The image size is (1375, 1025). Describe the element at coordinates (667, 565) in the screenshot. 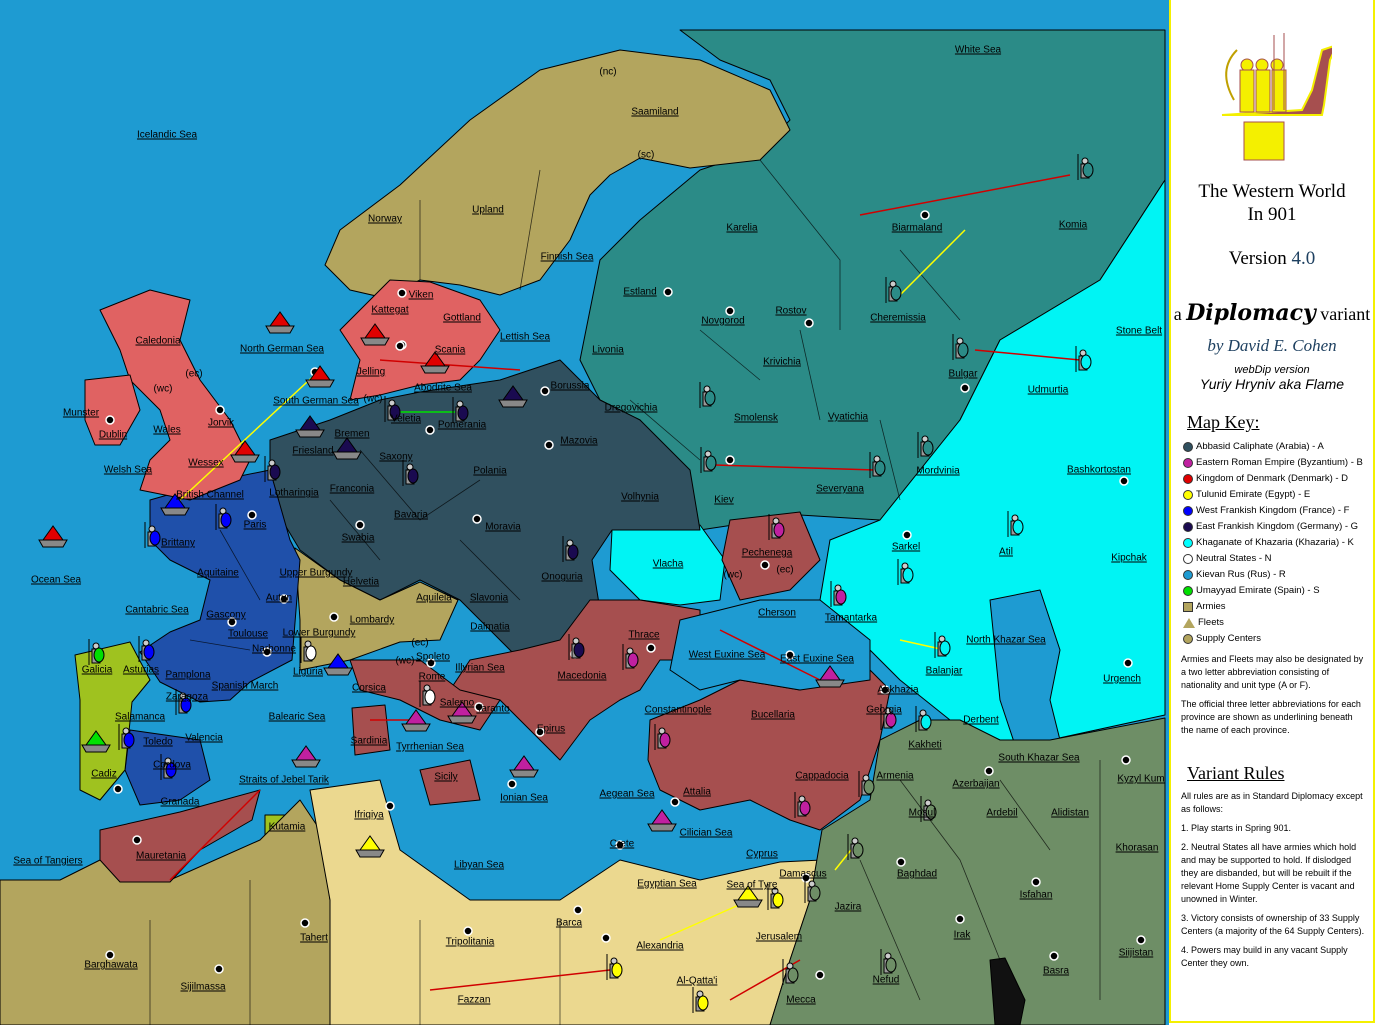

I see `region-vlacha` at that location.